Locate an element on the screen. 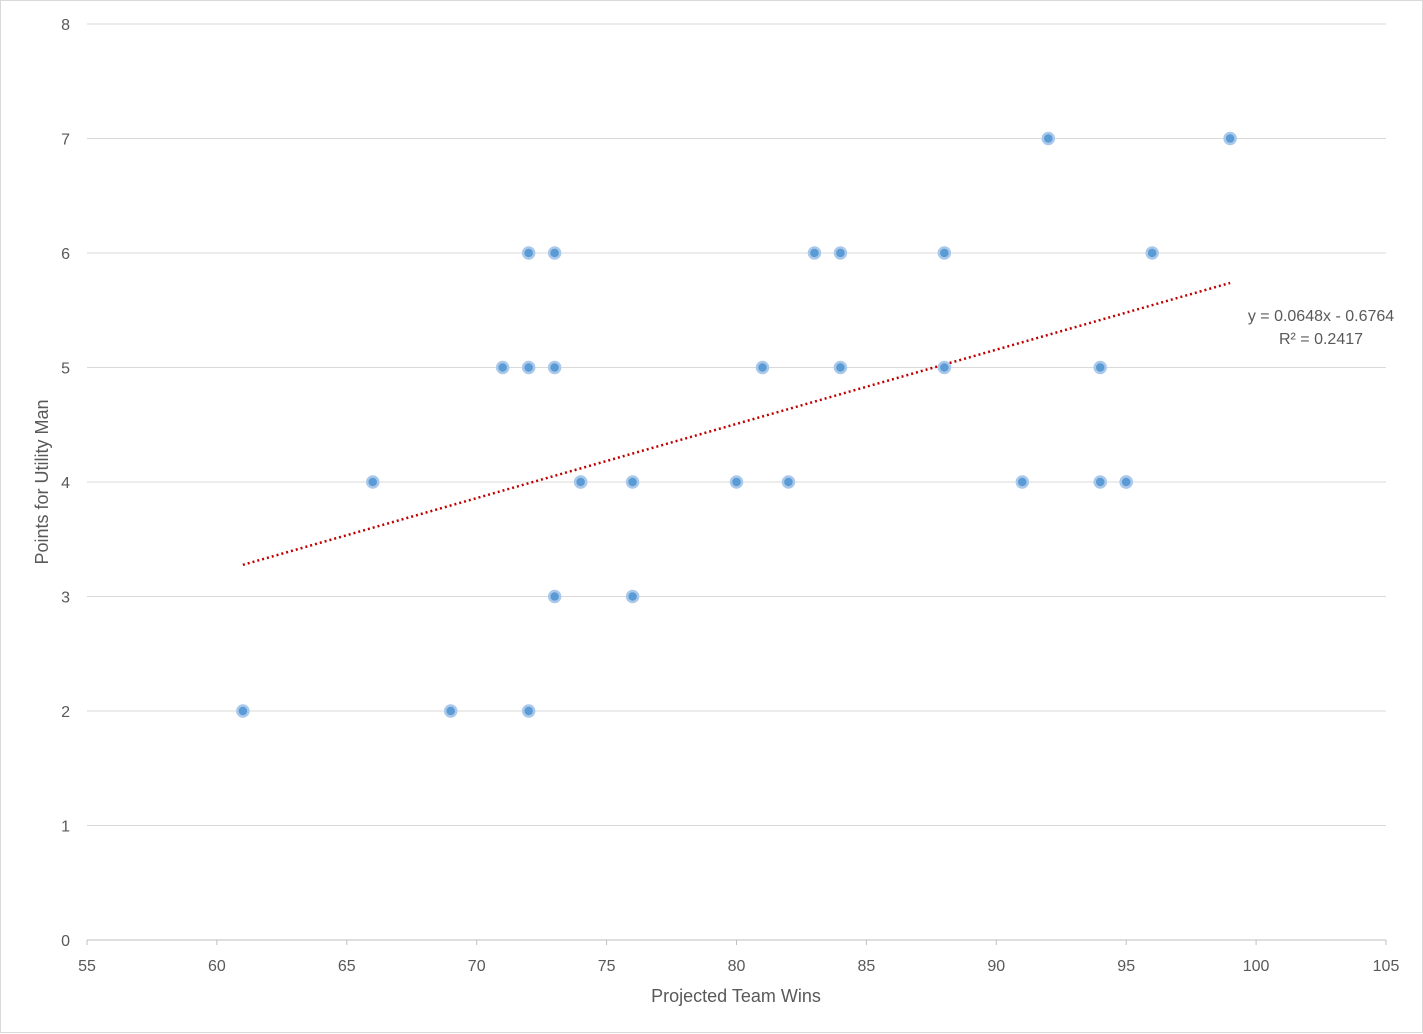  y-axis-title: Points for Utility Man is located at coordinates (42, 481).